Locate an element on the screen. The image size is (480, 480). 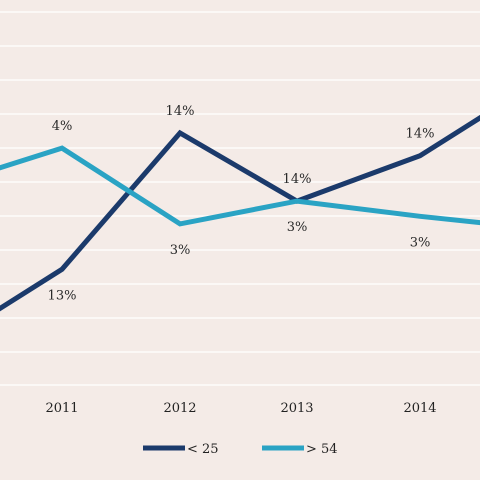
legend-label: < 25 is located at coordinates (203, 449).